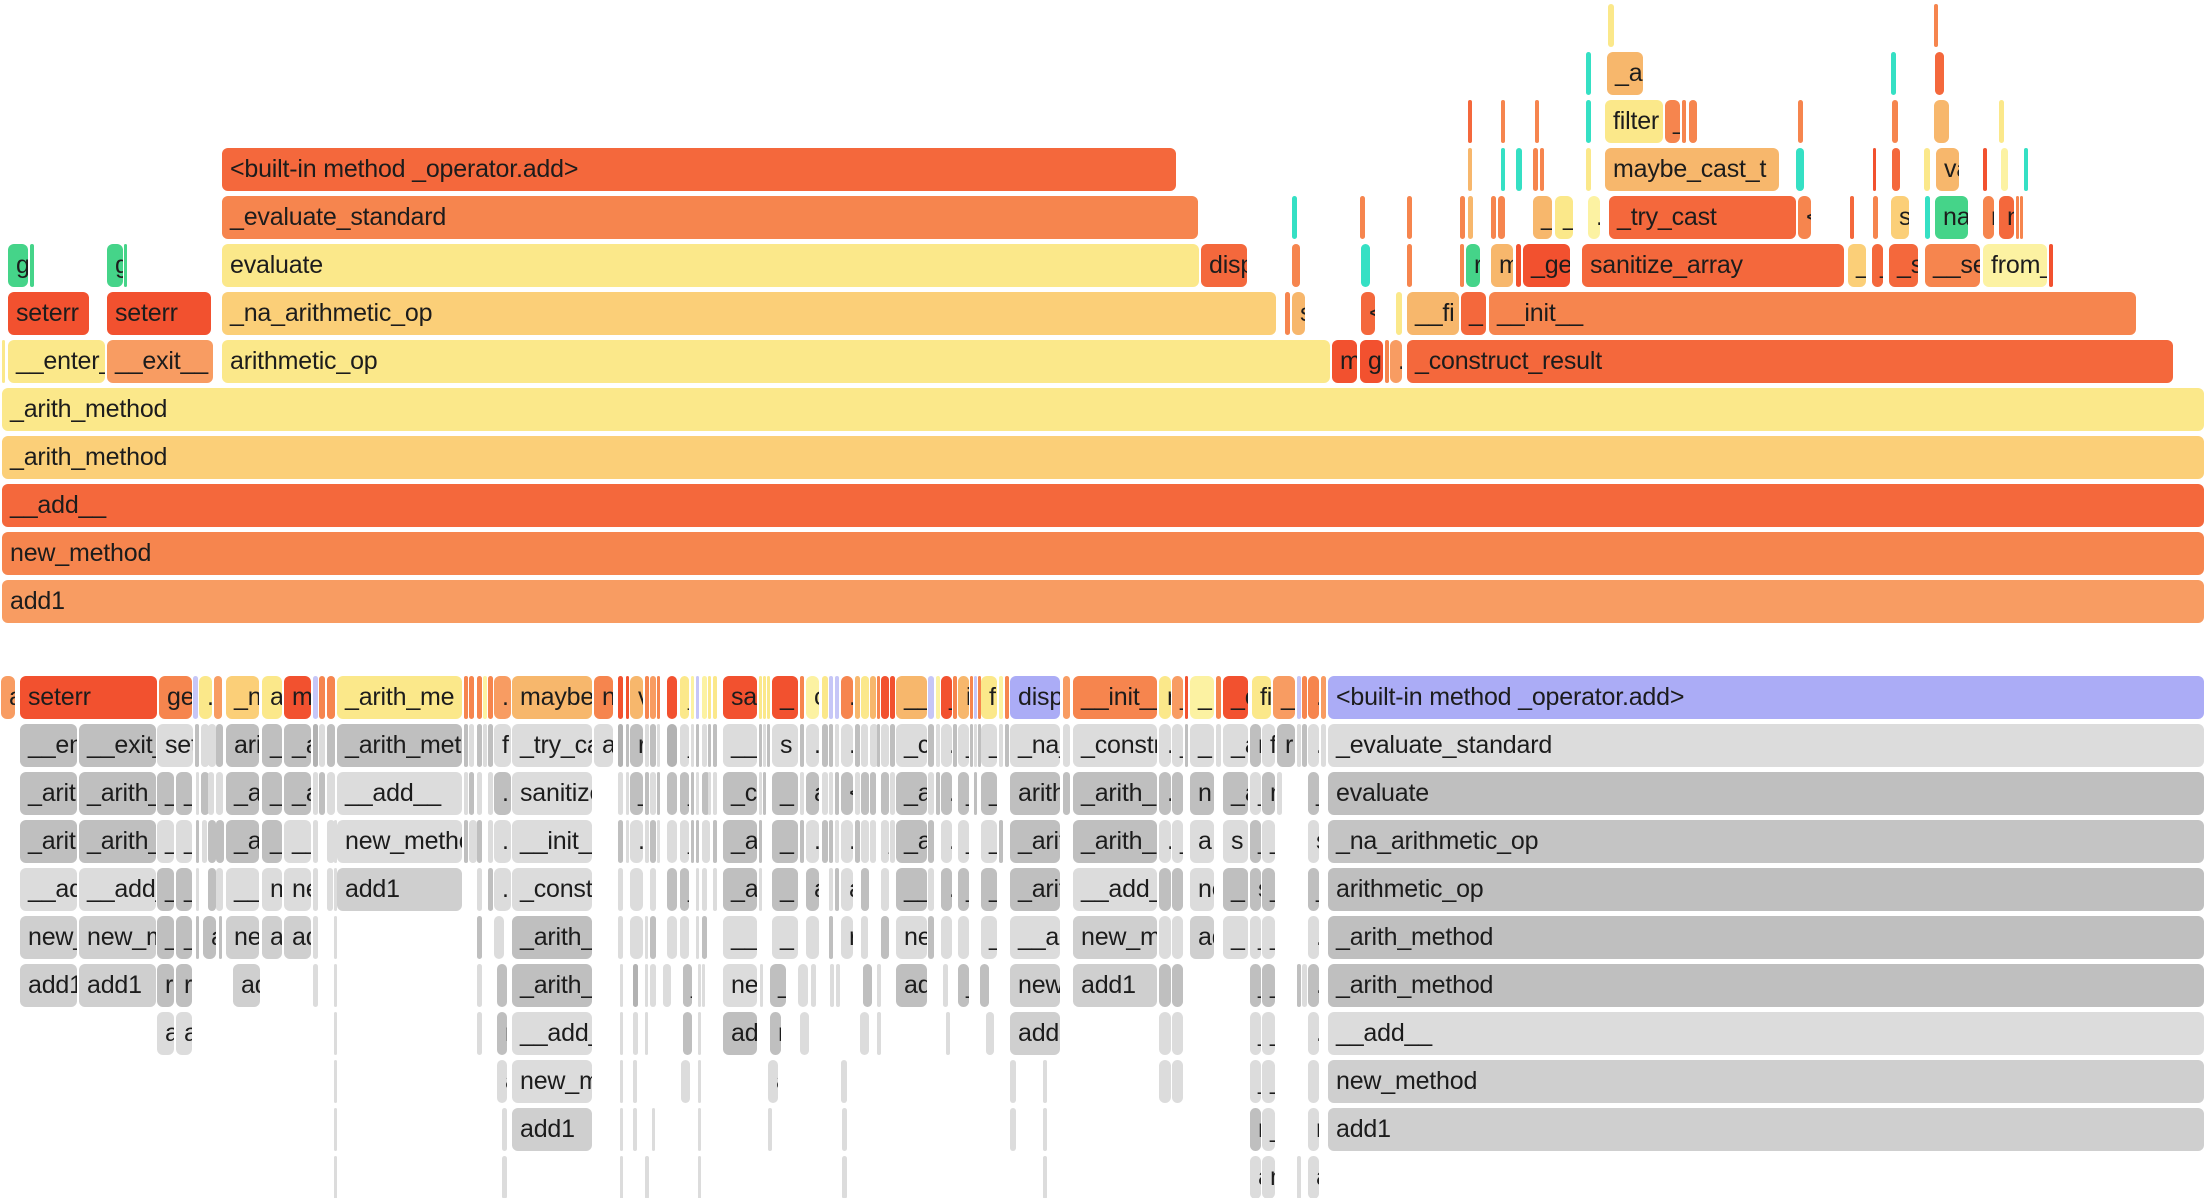 The width and height of the screenshot is (2206, 1198). I want to click on frame: fi, so click(1261, 697).